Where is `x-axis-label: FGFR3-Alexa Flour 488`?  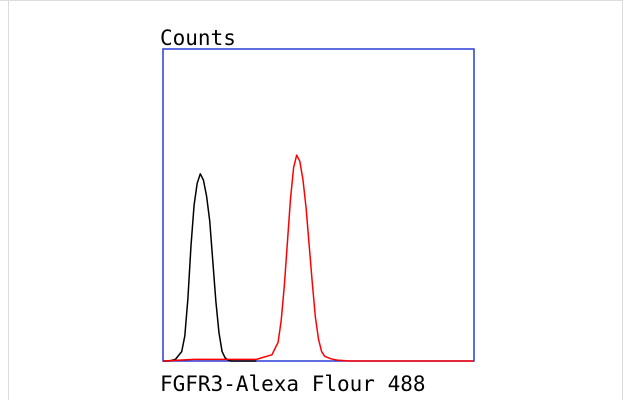 x-axis-label: FGFR3-Alexa Flour 488 is located at coordinates (293, 384).